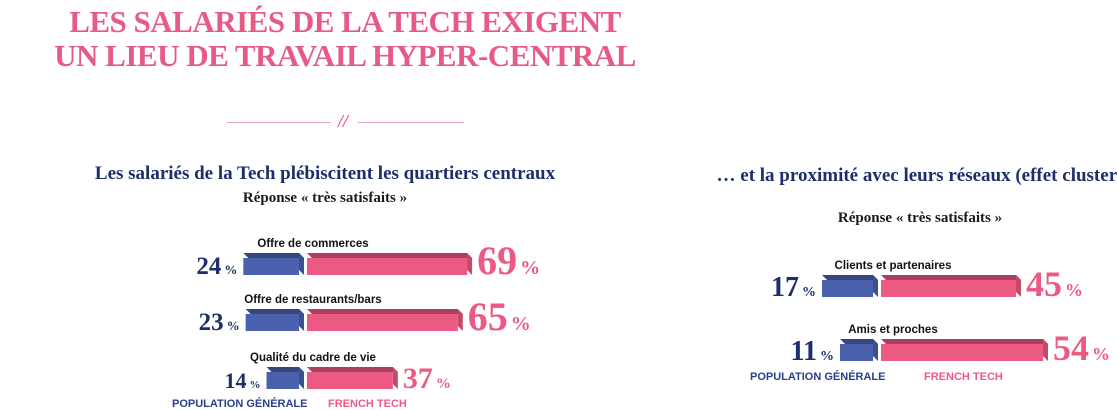  What do you see at coordinates (240, 404) in the screenshot?
I see `legend-left-population: POPULATION GÉNÉRALE` at bounding box center [240, 404].